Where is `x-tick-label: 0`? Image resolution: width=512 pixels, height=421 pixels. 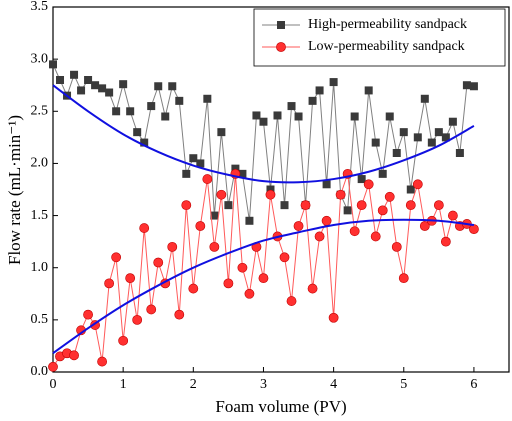 x-tick-label: 0 is located at coordinates (53, 384).